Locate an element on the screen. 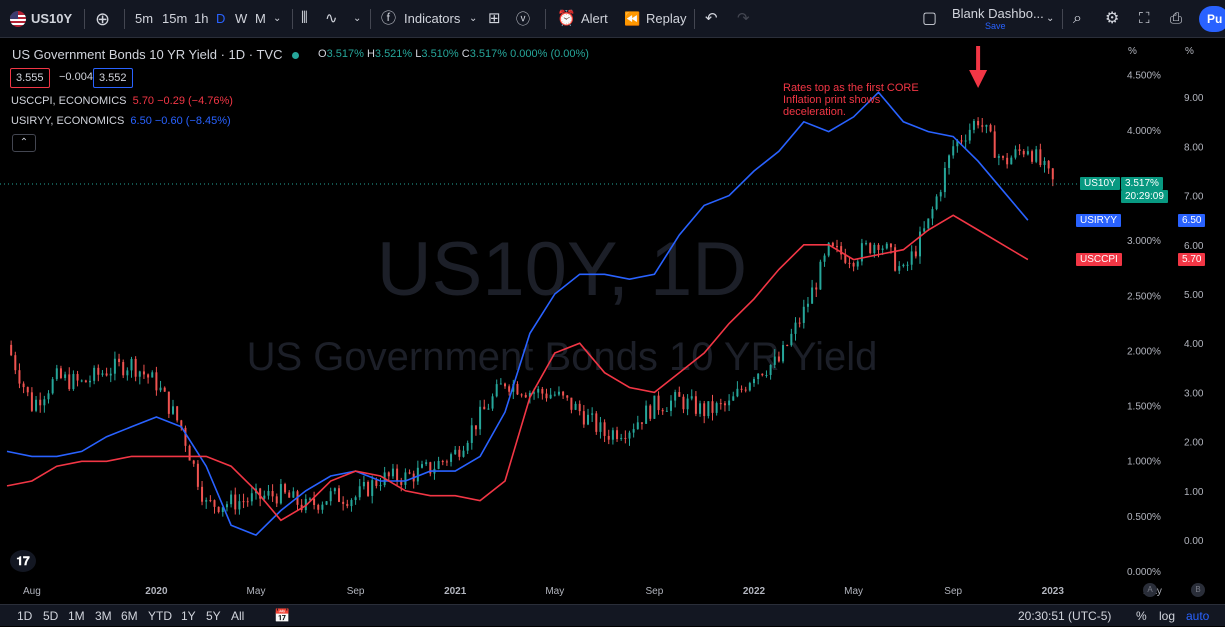  interval-1h: 1h is located at coordinates (201, 18).